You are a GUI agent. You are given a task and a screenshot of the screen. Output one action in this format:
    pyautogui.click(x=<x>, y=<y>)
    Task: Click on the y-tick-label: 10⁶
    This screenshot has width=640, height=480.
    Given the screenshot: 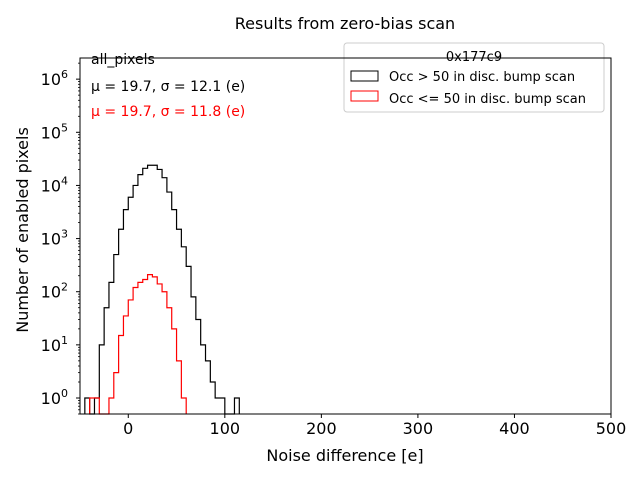 What is the action you would take?
    pyautogui.click(x=54, y=78)
    